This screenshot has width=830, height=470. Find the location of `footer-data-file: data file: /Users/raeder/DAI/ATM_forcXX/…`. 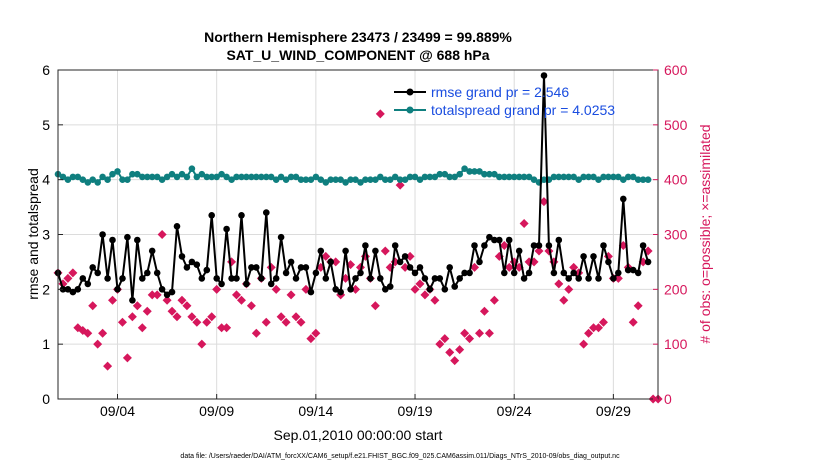

footer-data-file: data file: /Users/raeder/DAI/ATM_forcXX/… is located at coordinates (400, 456).